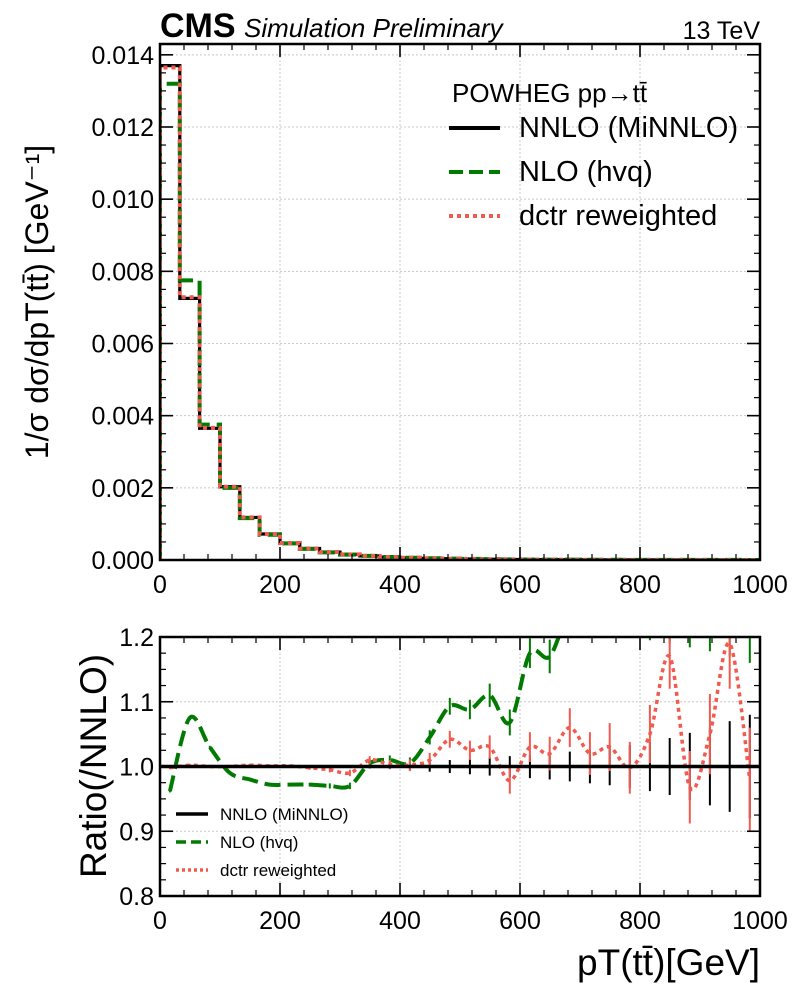 Image resolution: width=803 pixels, height=991 pixels. What do you see at coordinates (198, 26) in the screenshot?
I see `cms-label: CMS` at bounding box center [198, 26].